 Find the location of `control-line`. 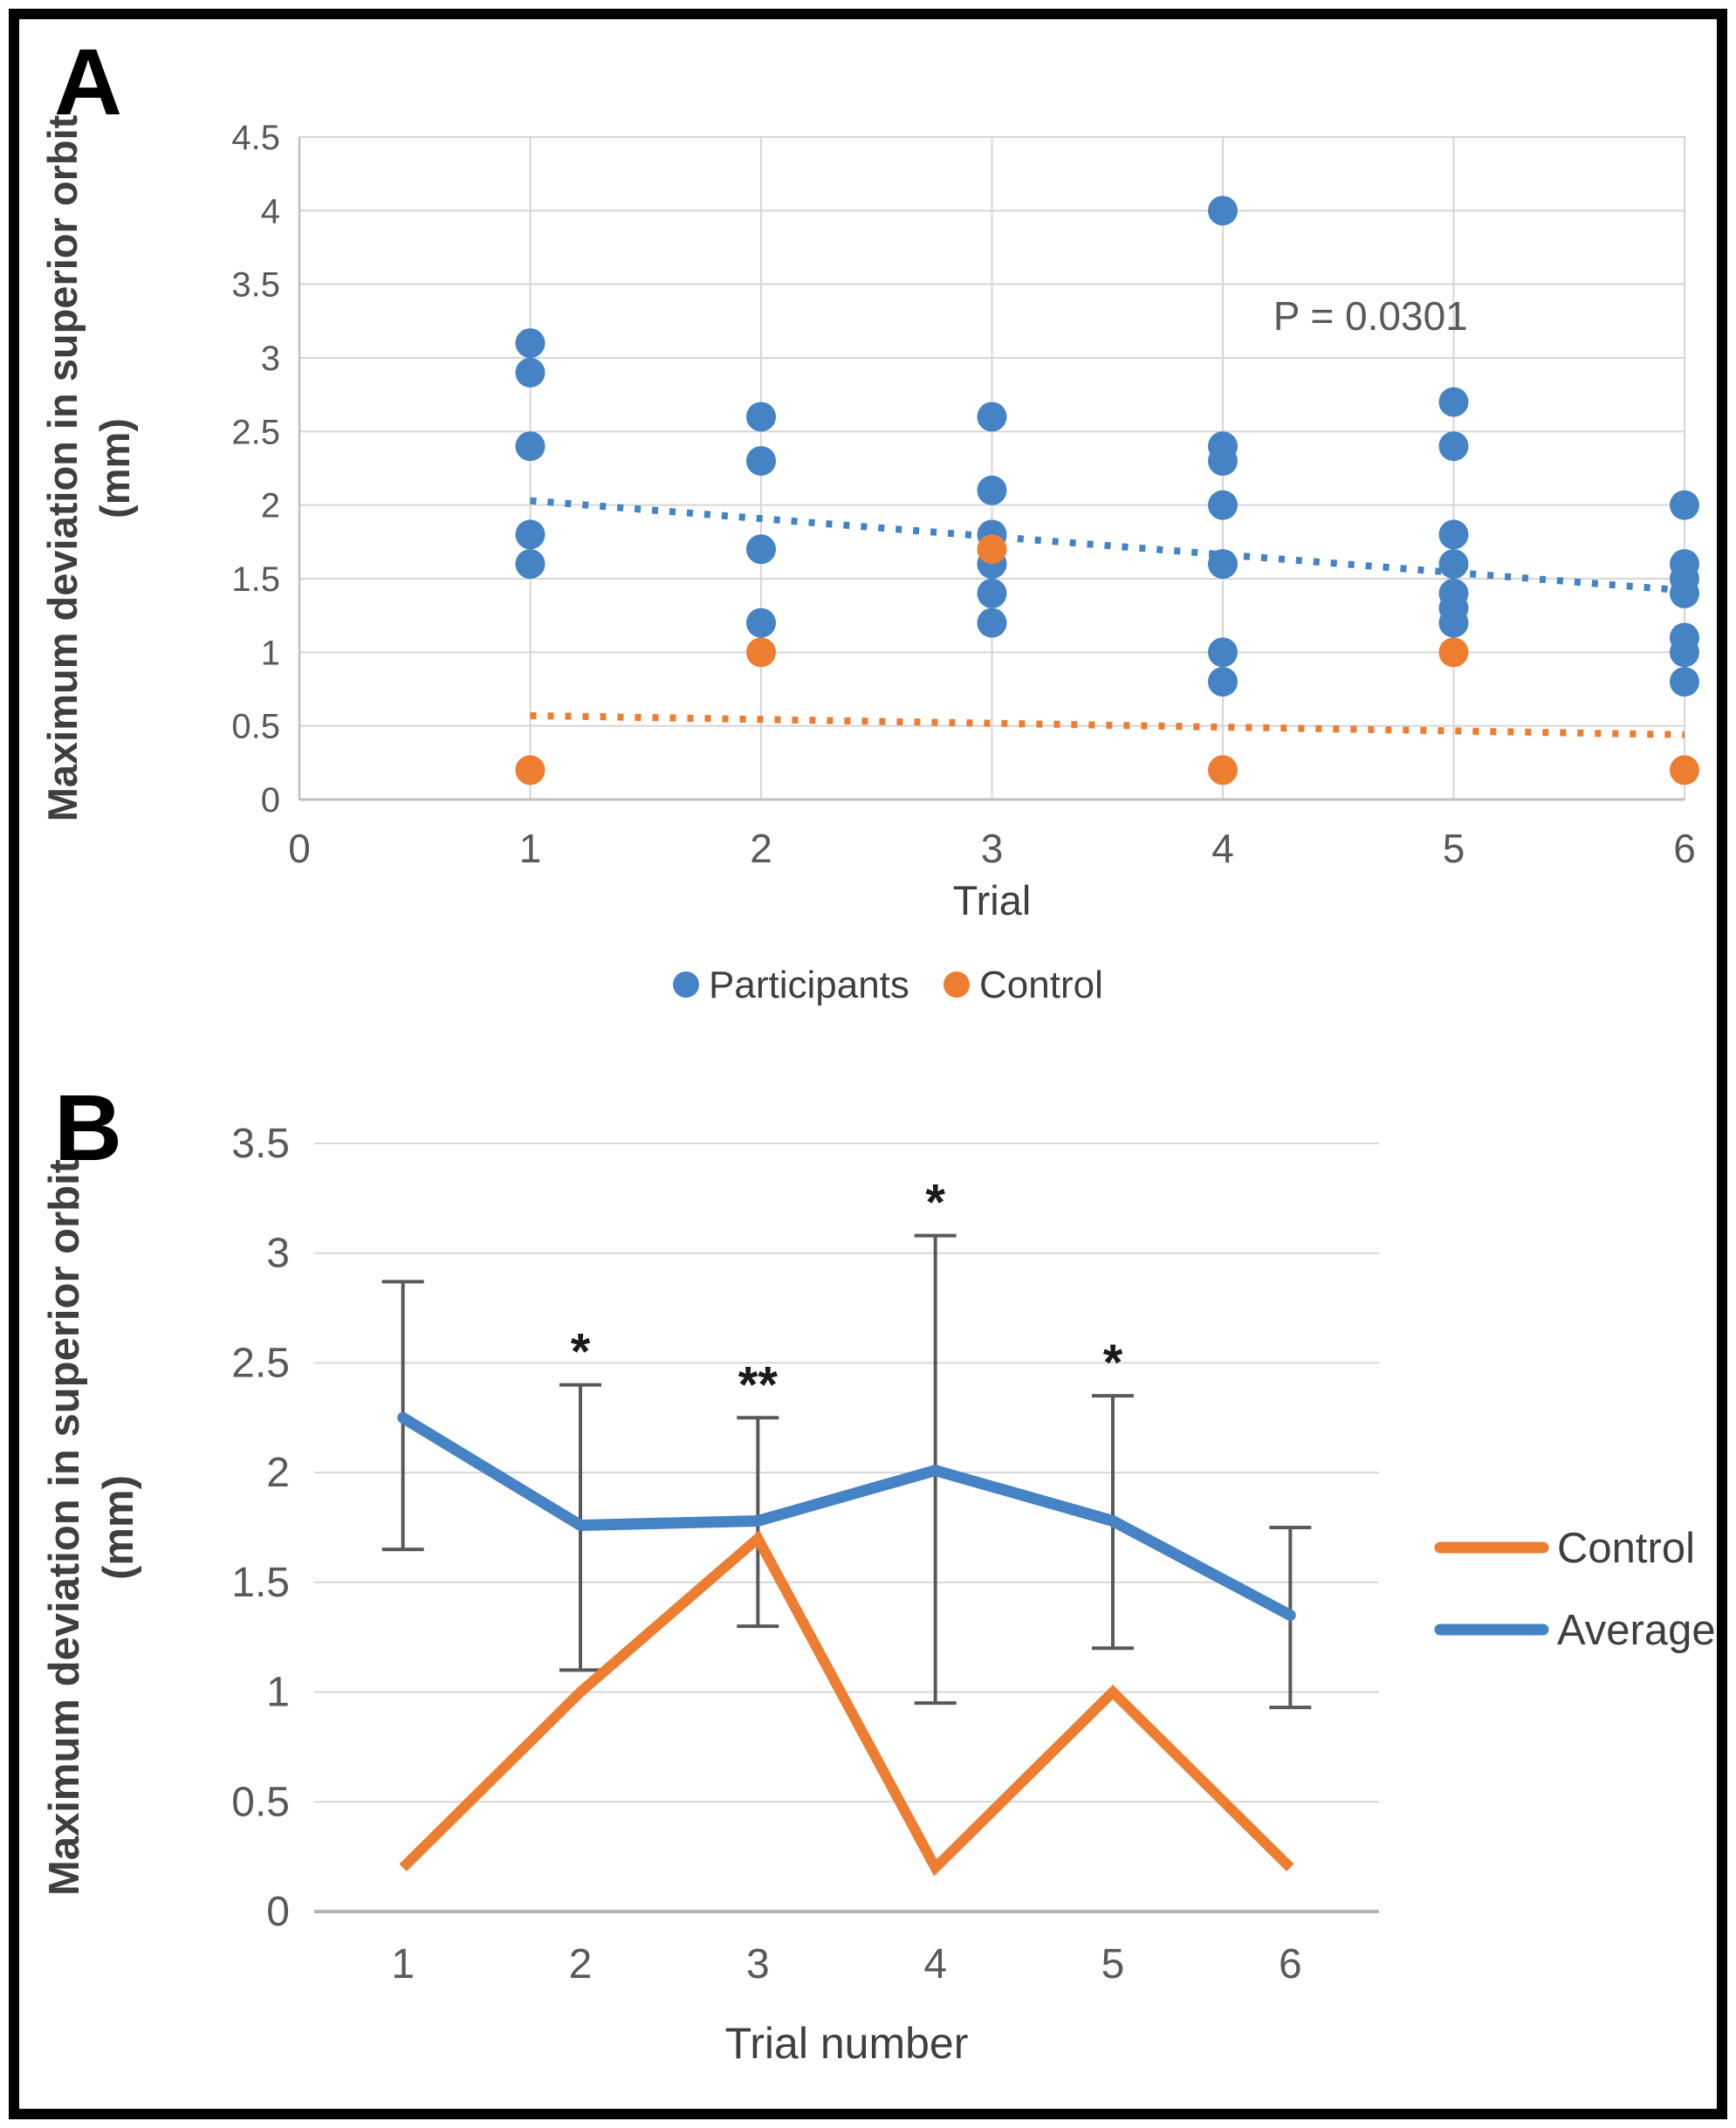

control-line is located at coordinates (846, 1703).